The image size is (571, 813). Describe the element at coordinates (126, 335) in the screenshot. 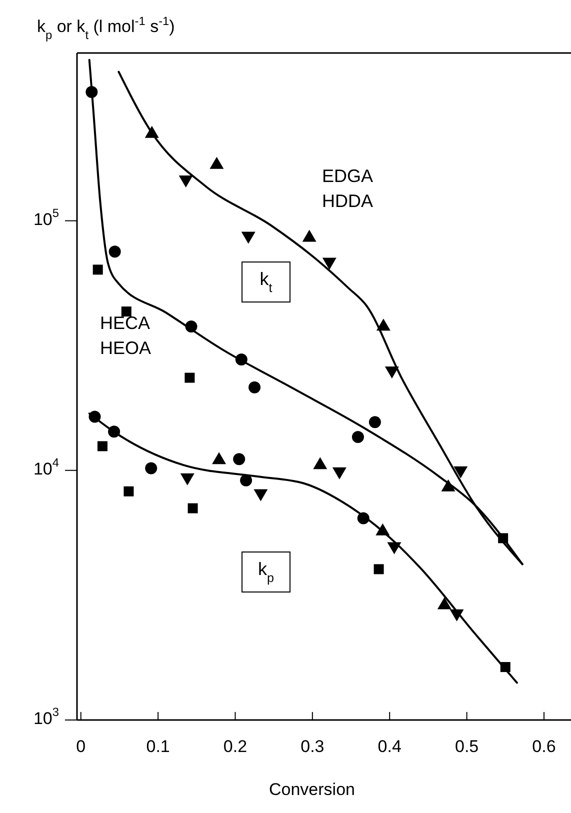

I see `annotation: HECA HEOA` at that location.